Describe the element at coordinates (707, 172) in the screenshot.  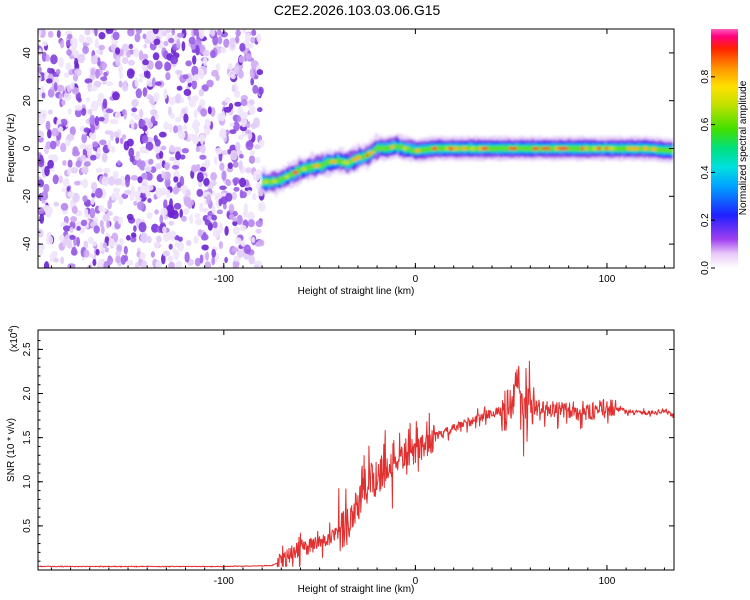
I see `colorbar-ticks: 0.0 0.2 0.4 0.6 0.8` at that location.